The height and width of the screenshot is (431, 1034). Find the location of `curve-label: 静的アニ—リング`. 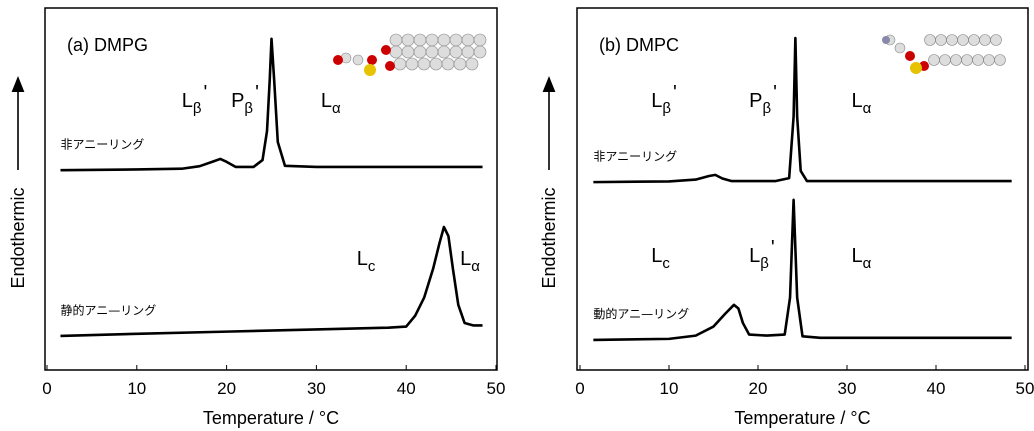

curve-label: 静的アニ—リング is located at coordinates (108, 309).